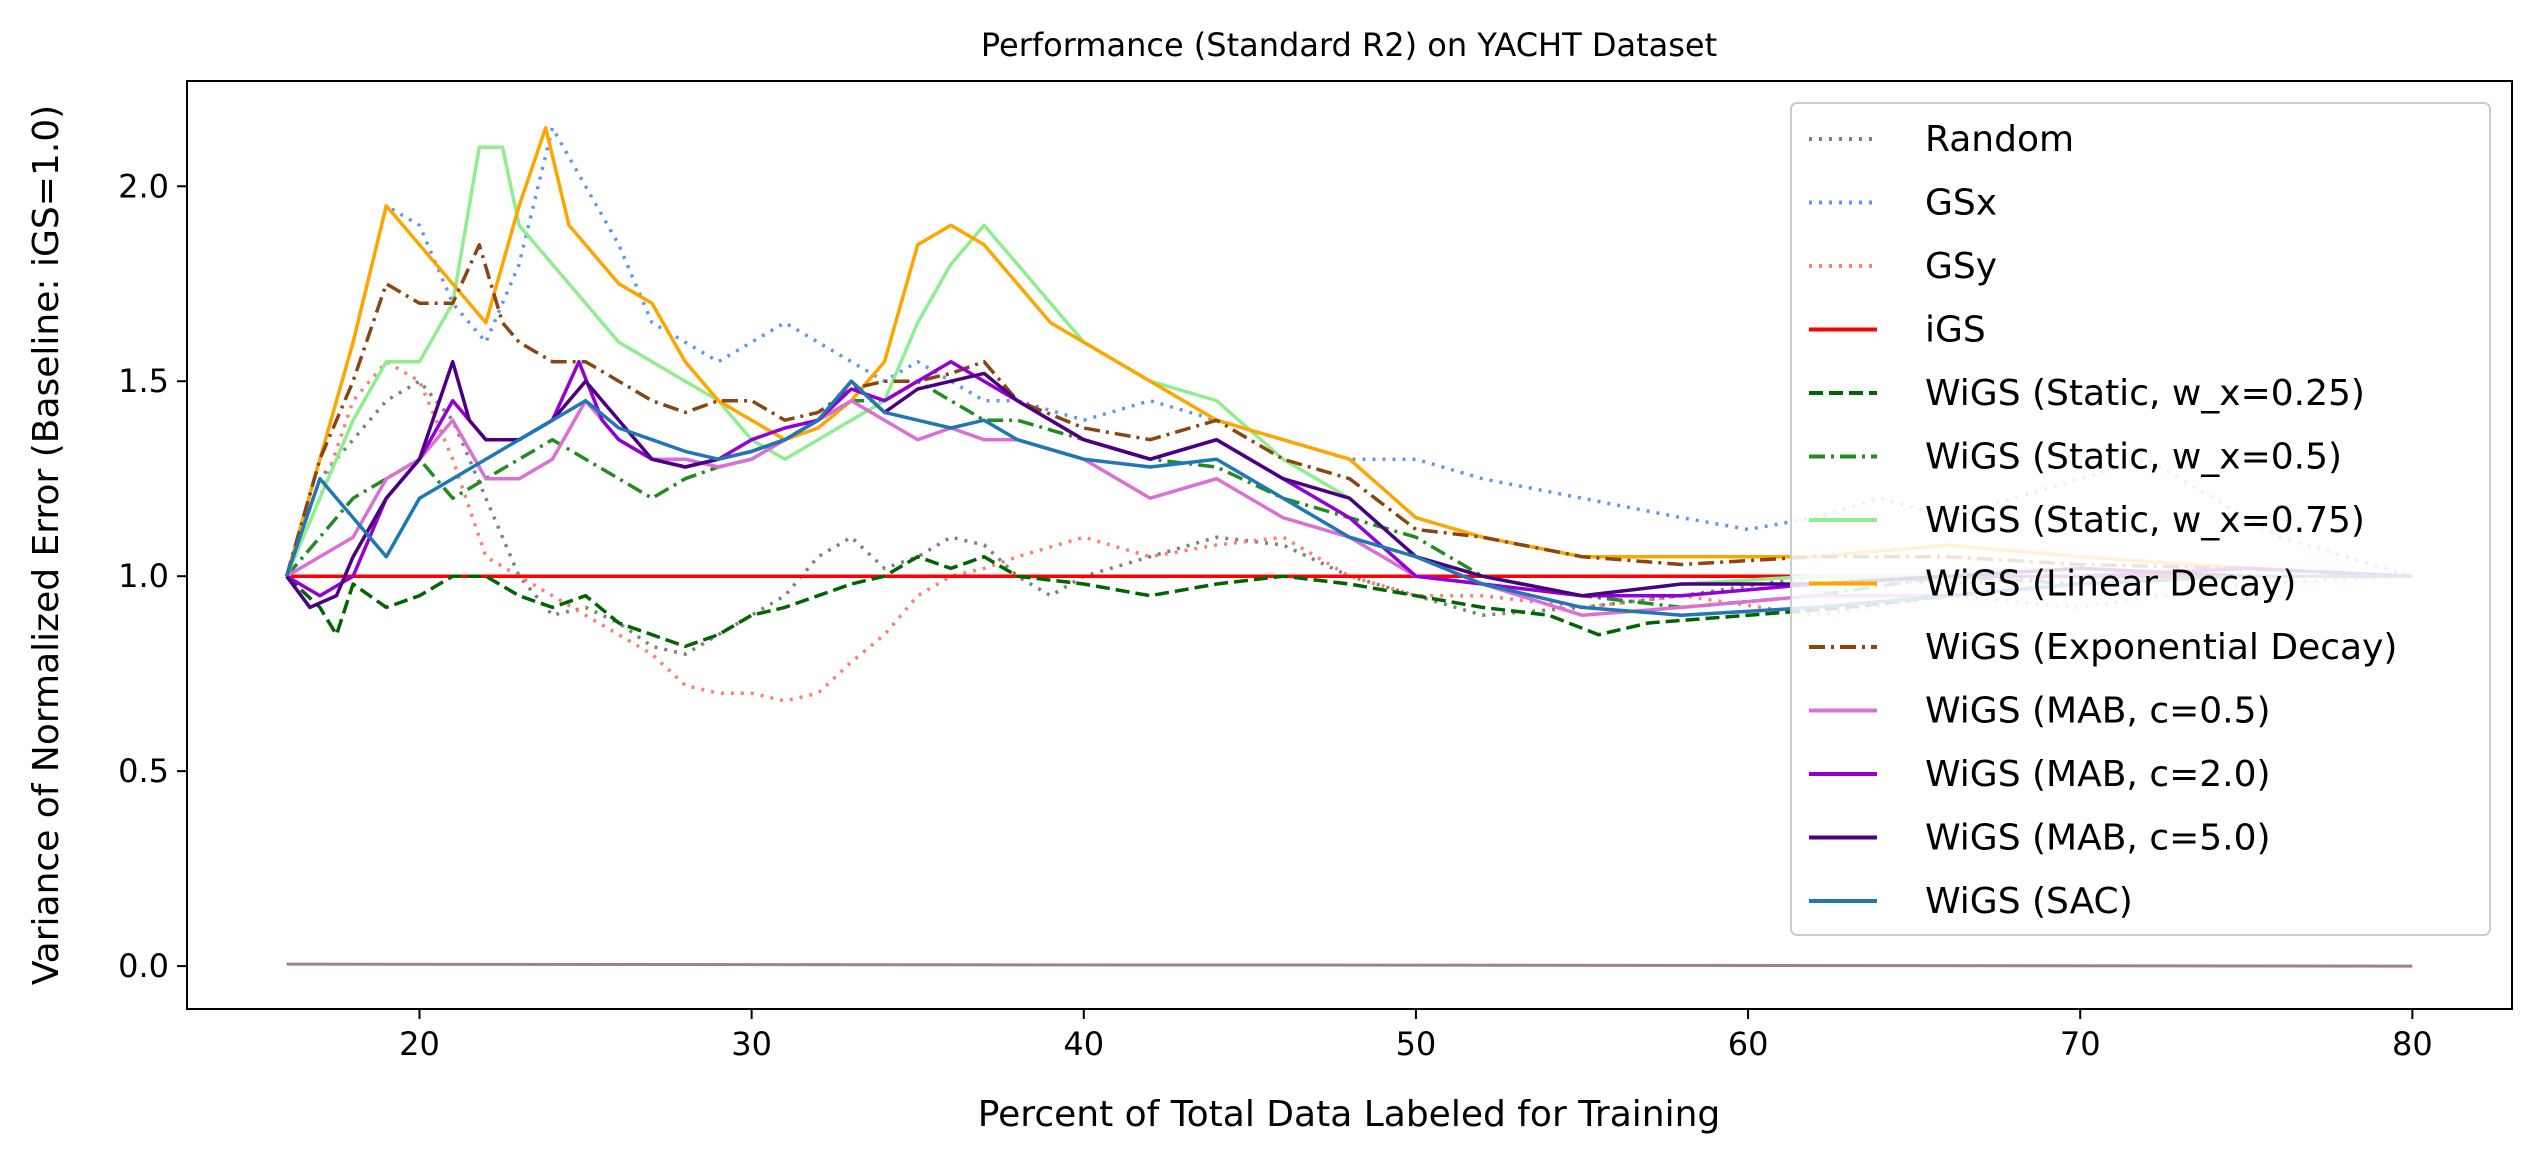 This screenshot has height=1166, width=2539. I want to click on y-tick-label: 1.0, so click(143, 576).